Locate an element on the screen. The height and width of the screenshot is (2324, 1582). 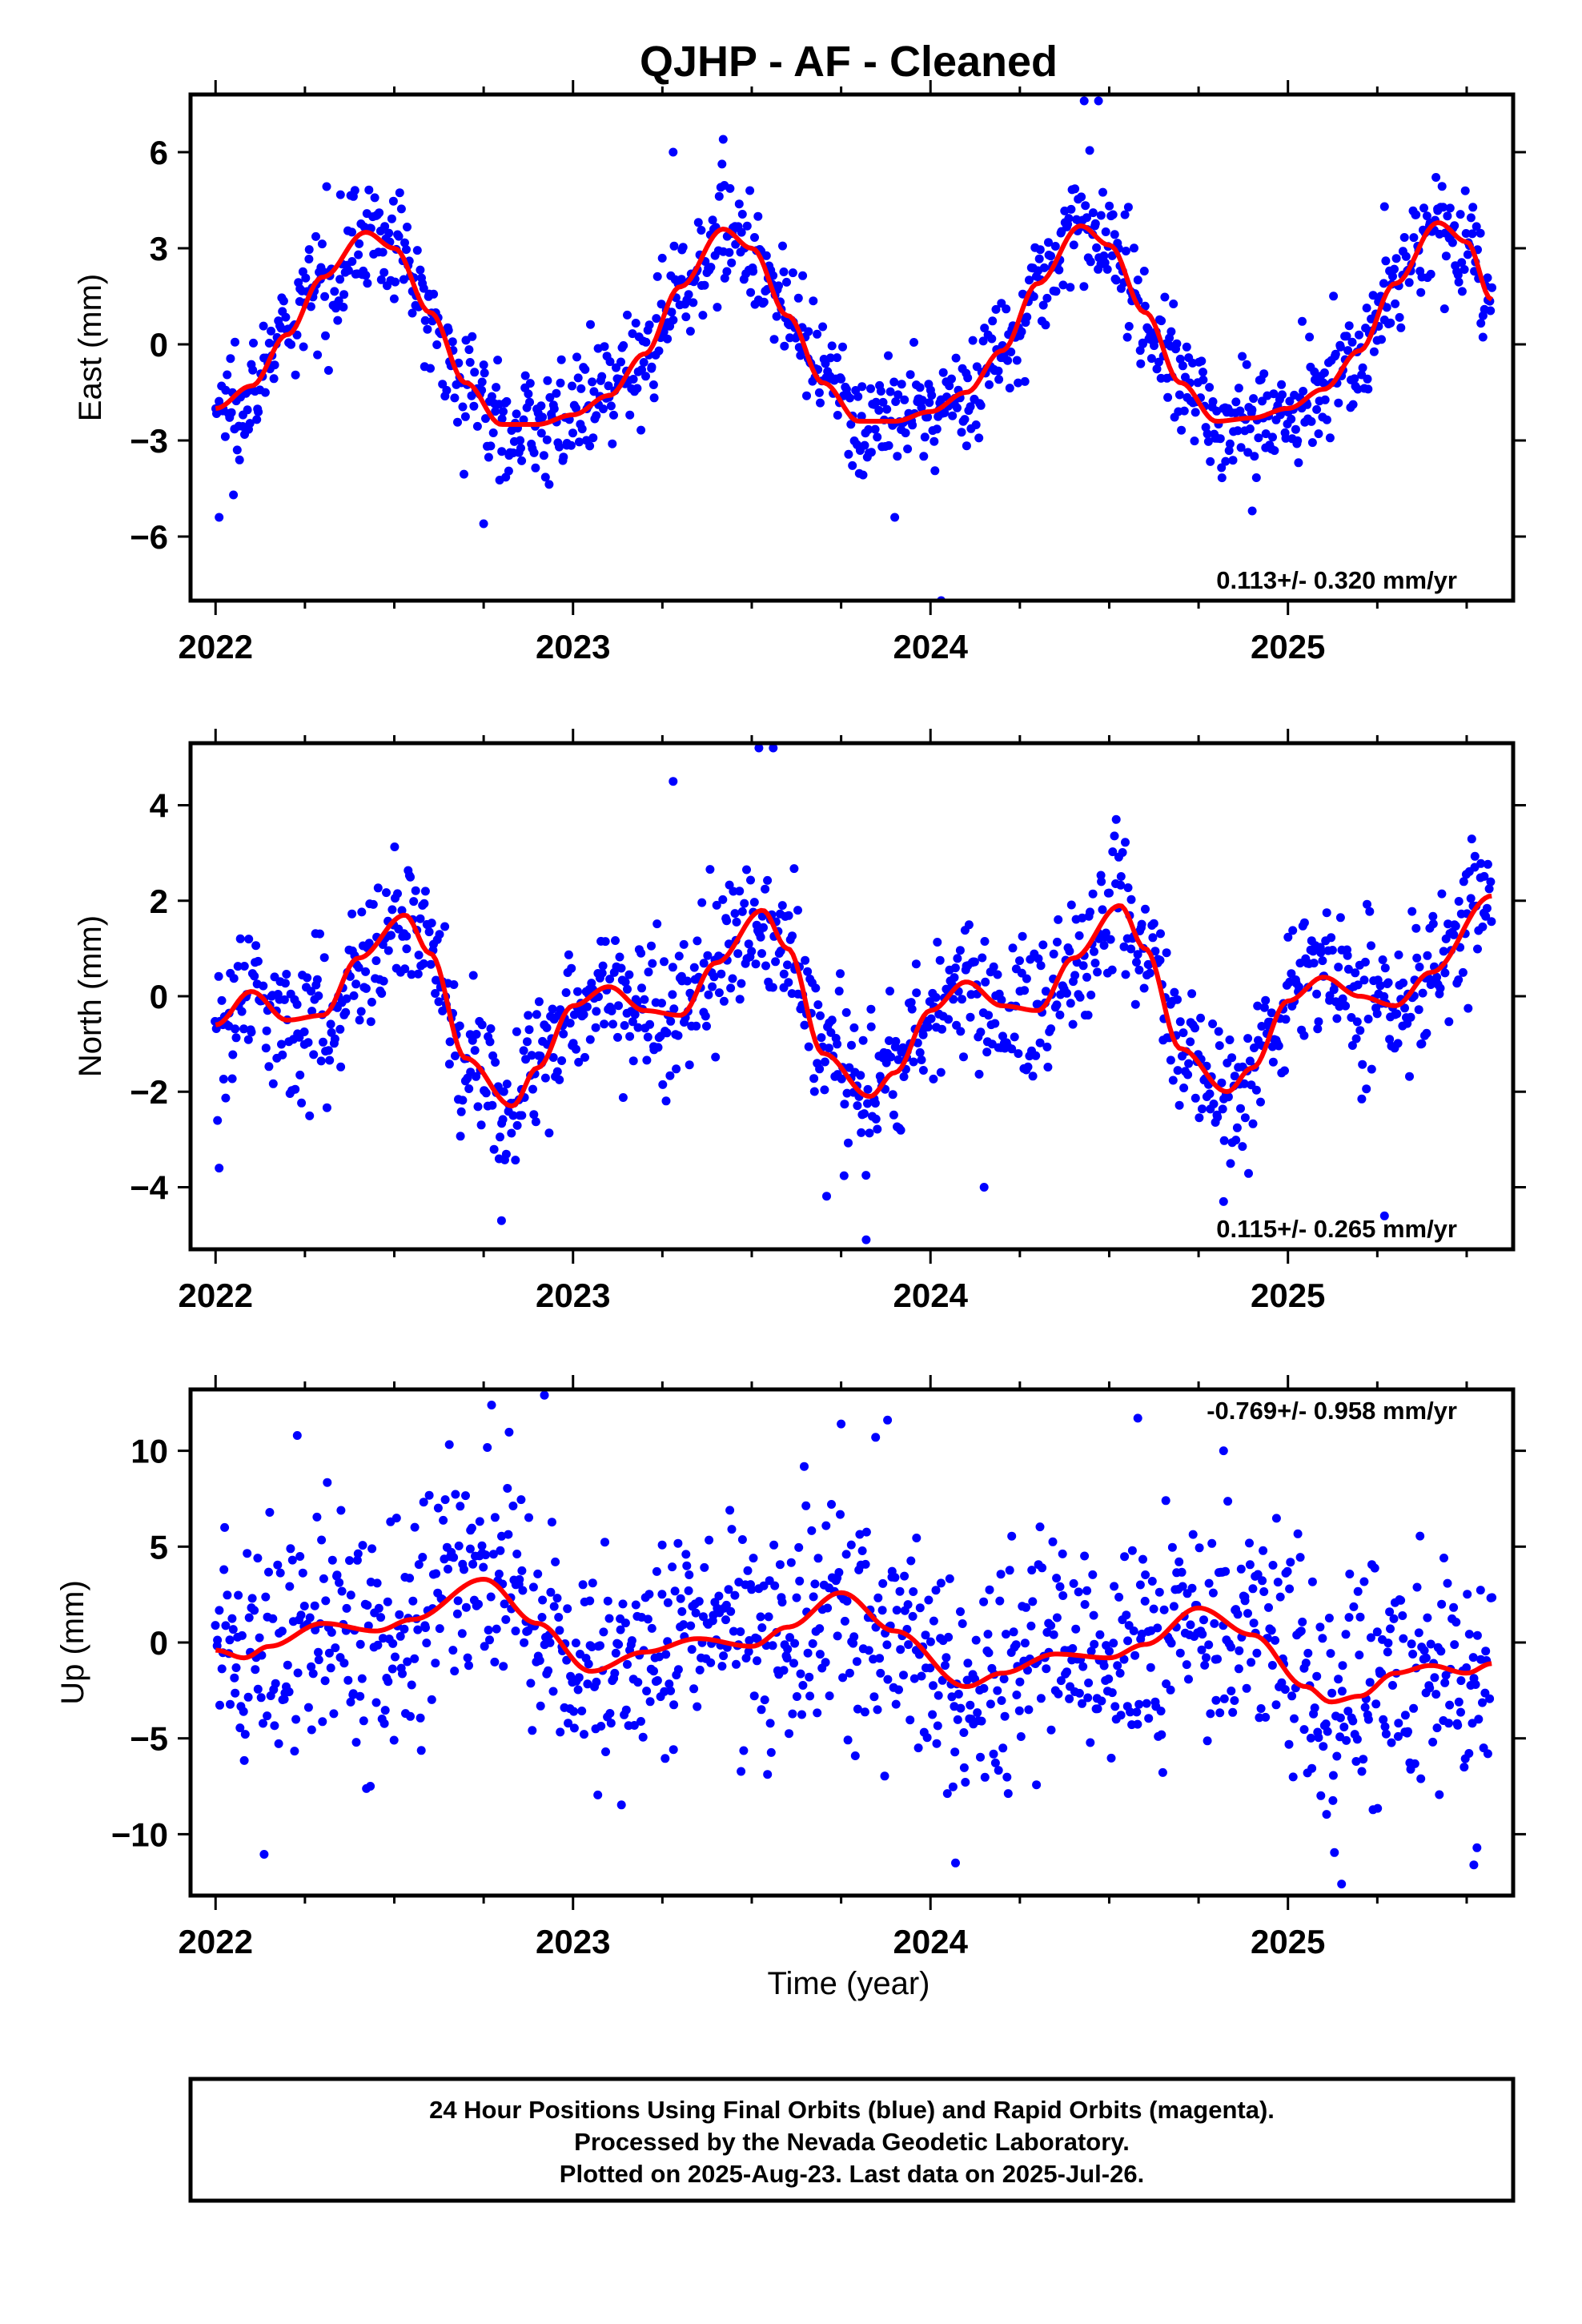
up-ytick-label: −5 is located at coordinates (149, 1739).